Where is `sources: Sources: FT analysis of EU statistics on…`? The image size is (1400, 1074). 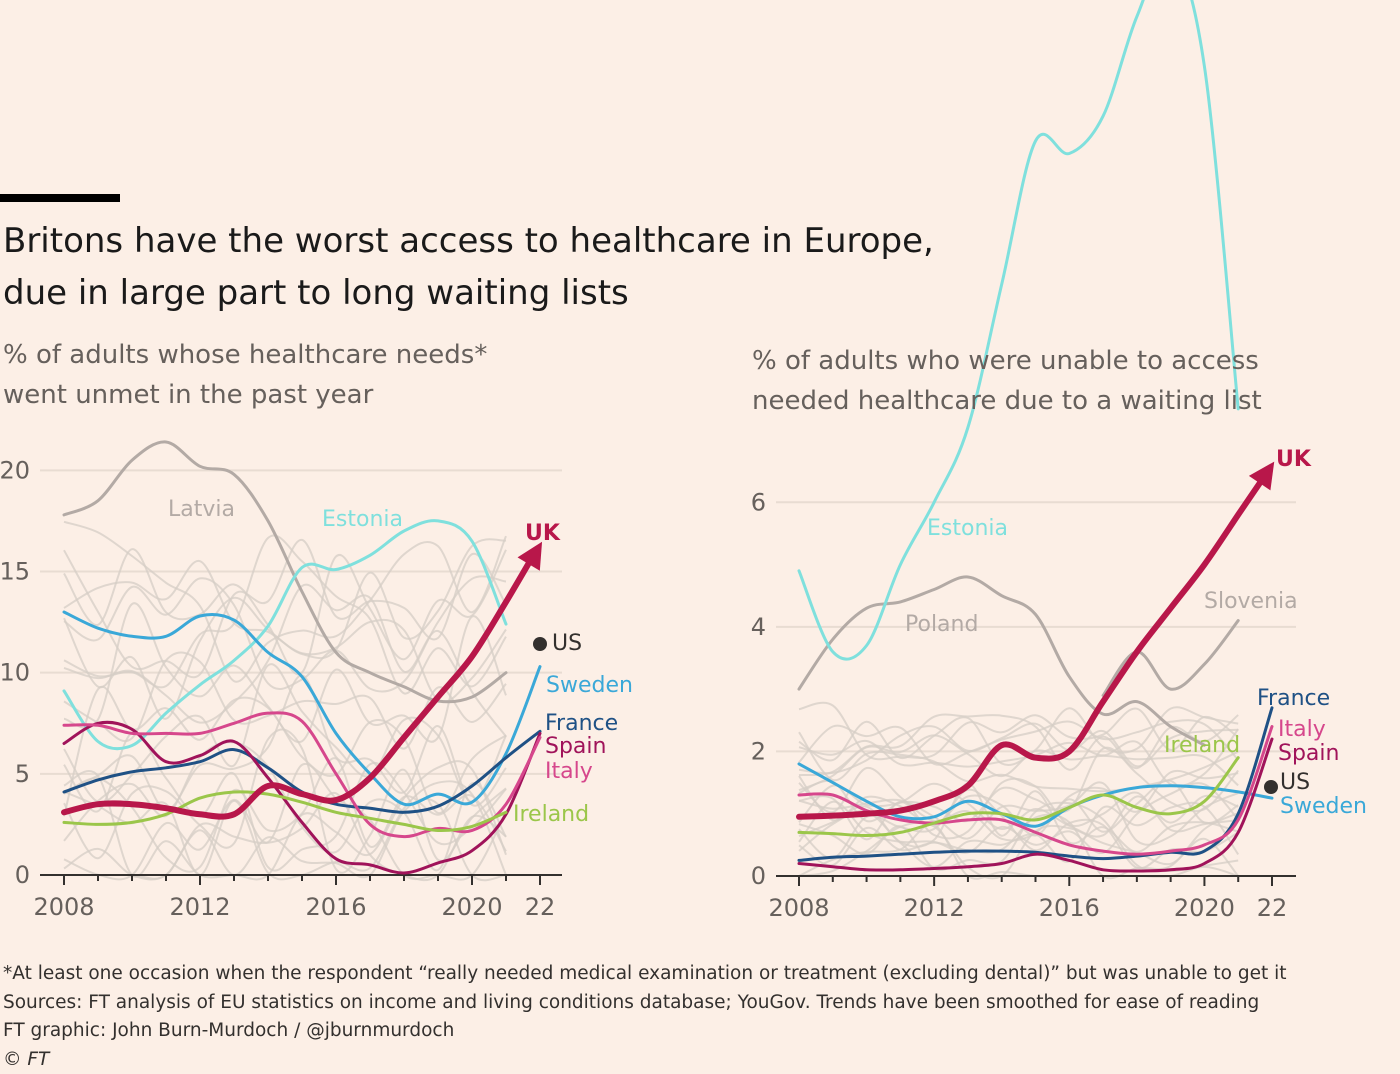
sources: Sources: FT analysis of EU statistics on… is located at coordinates (698, 1003).